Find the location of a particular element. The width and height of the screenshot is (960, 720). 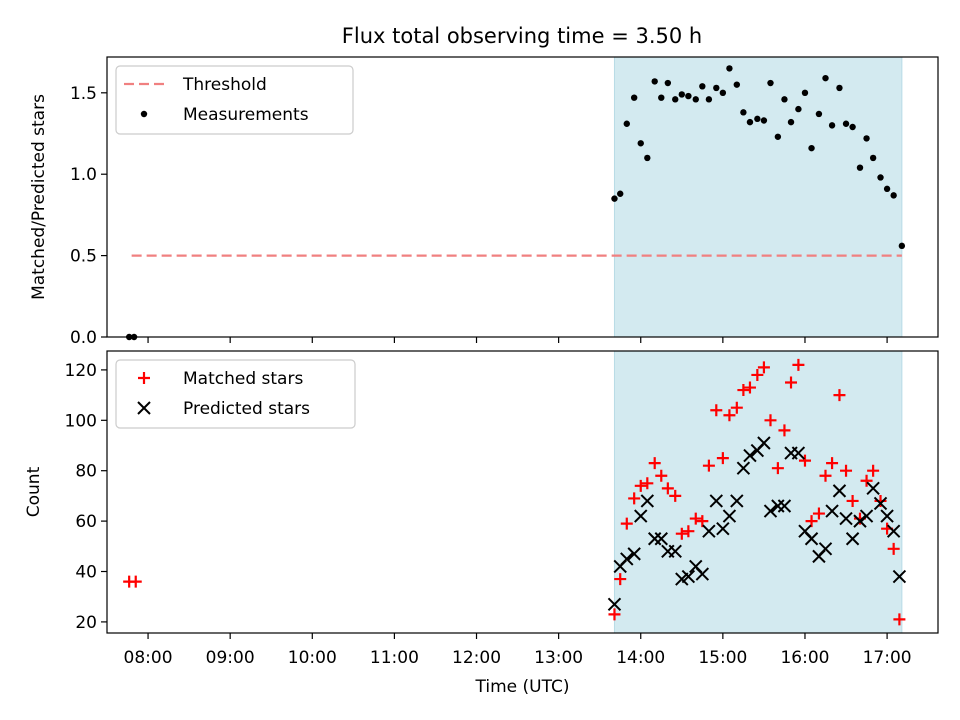

top-observing-window is located at coordinates (758, 197).